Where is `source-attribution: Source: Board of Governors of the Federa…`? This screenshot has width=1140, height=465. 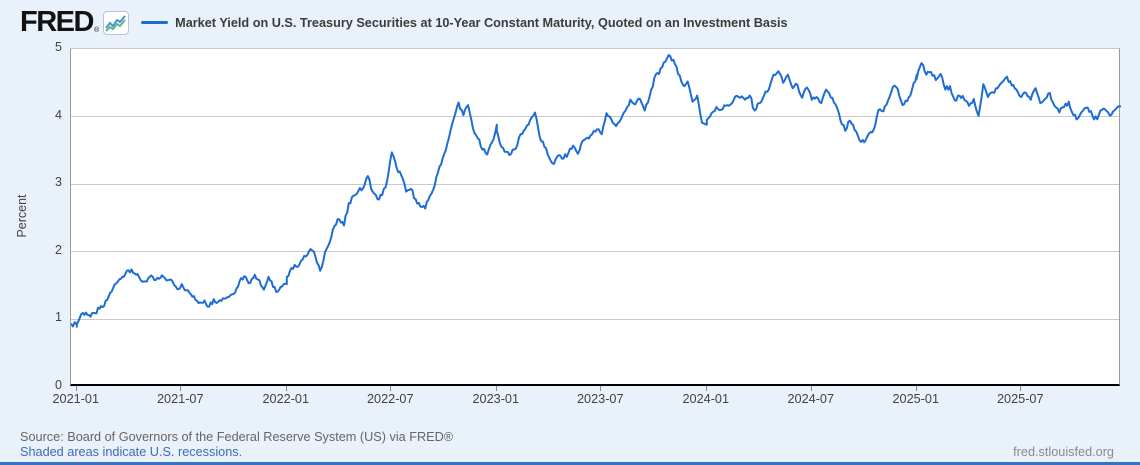
source-attribution: Source: Board of Governors of the Federa… is located at coordinates (237, 437).